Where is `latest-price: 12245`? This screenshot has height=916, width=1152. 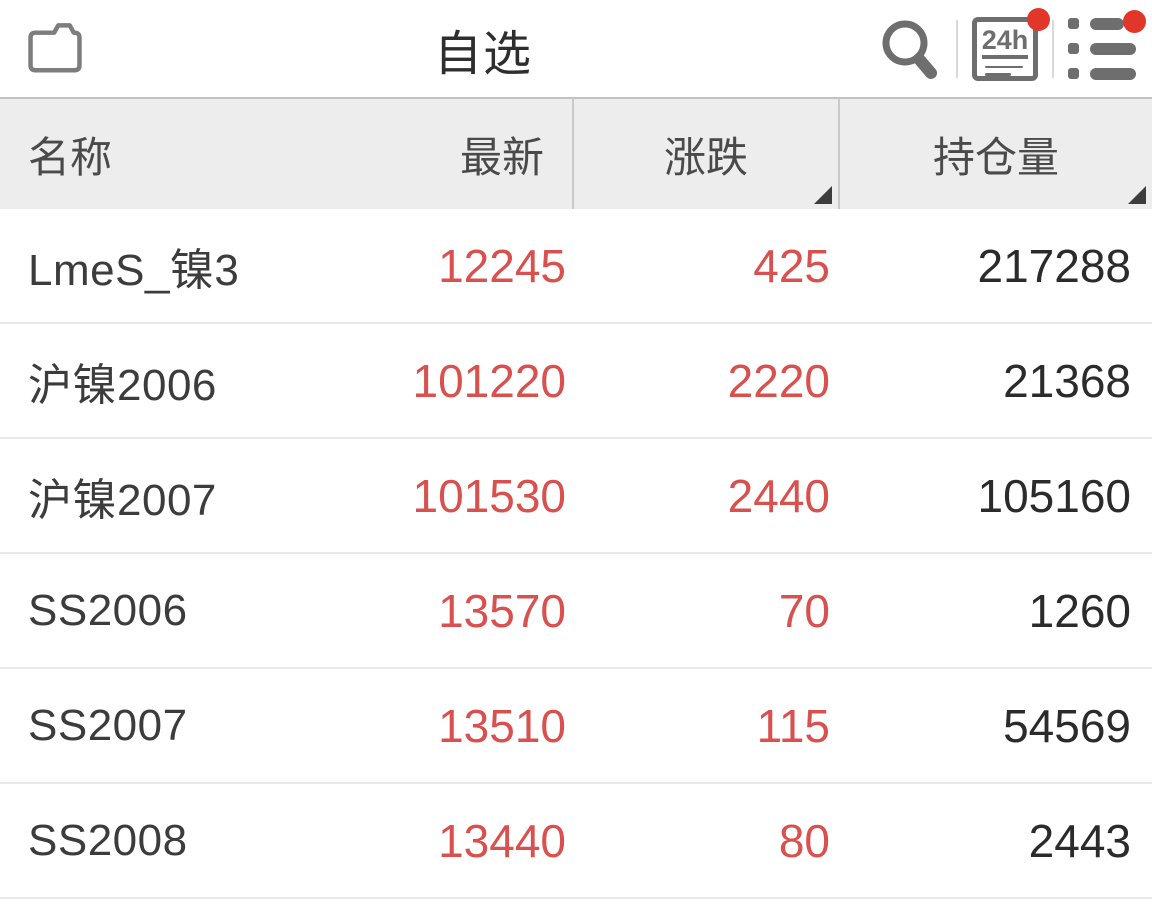 latest-price: 12245 is located at coordinates (502, 265).